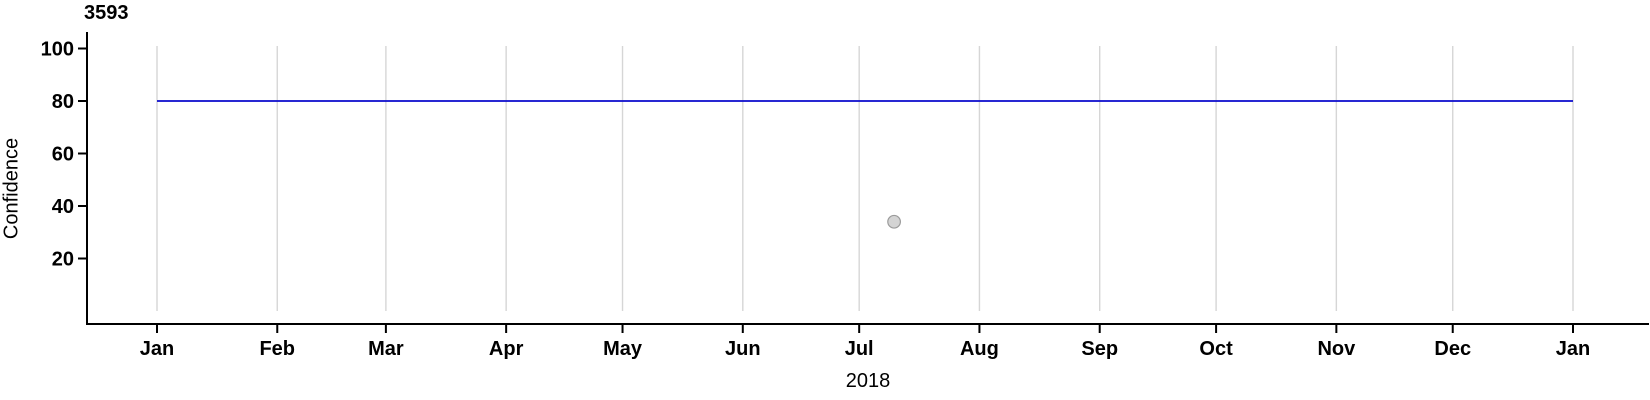 This screenshot has height=400, width=1650. Describe the element at coordinates (743, 349) in the screenshot. I see `x-tick-label: Jun` at that location.